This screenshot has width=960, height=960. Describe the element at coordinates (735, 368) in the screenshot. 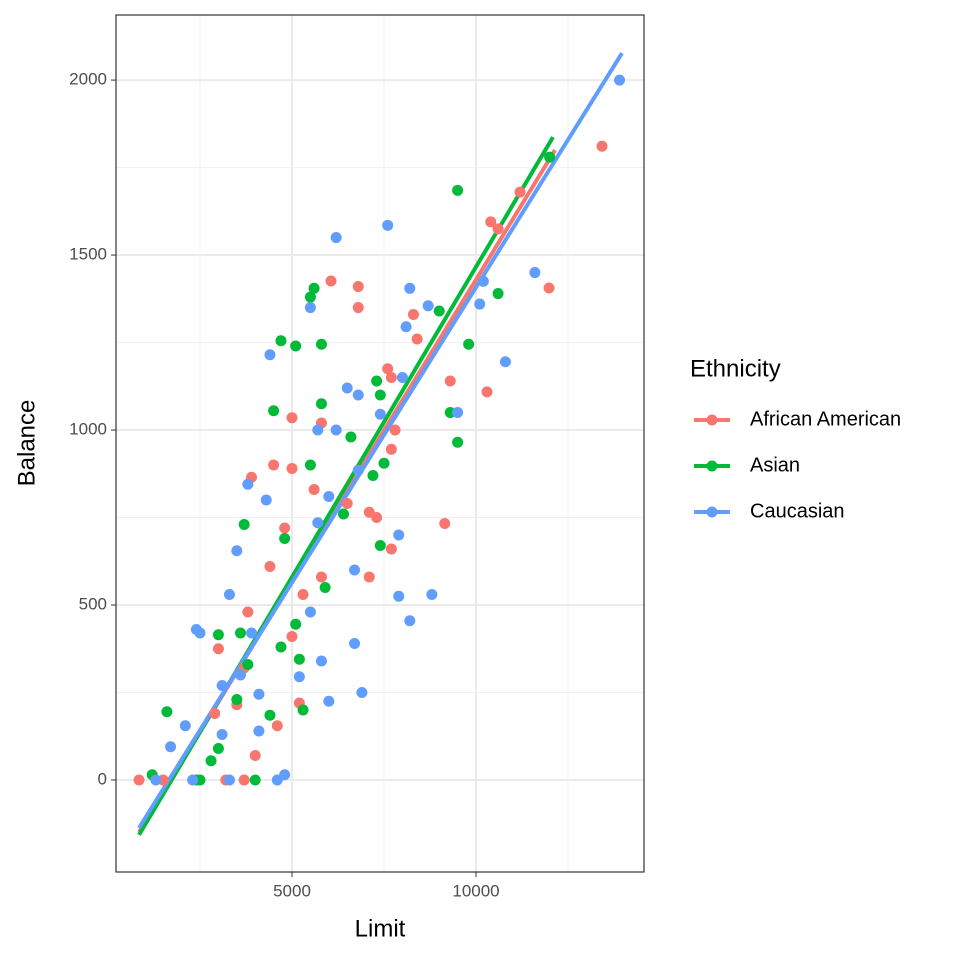

I see `legend-title: Ethnicity` at that location.